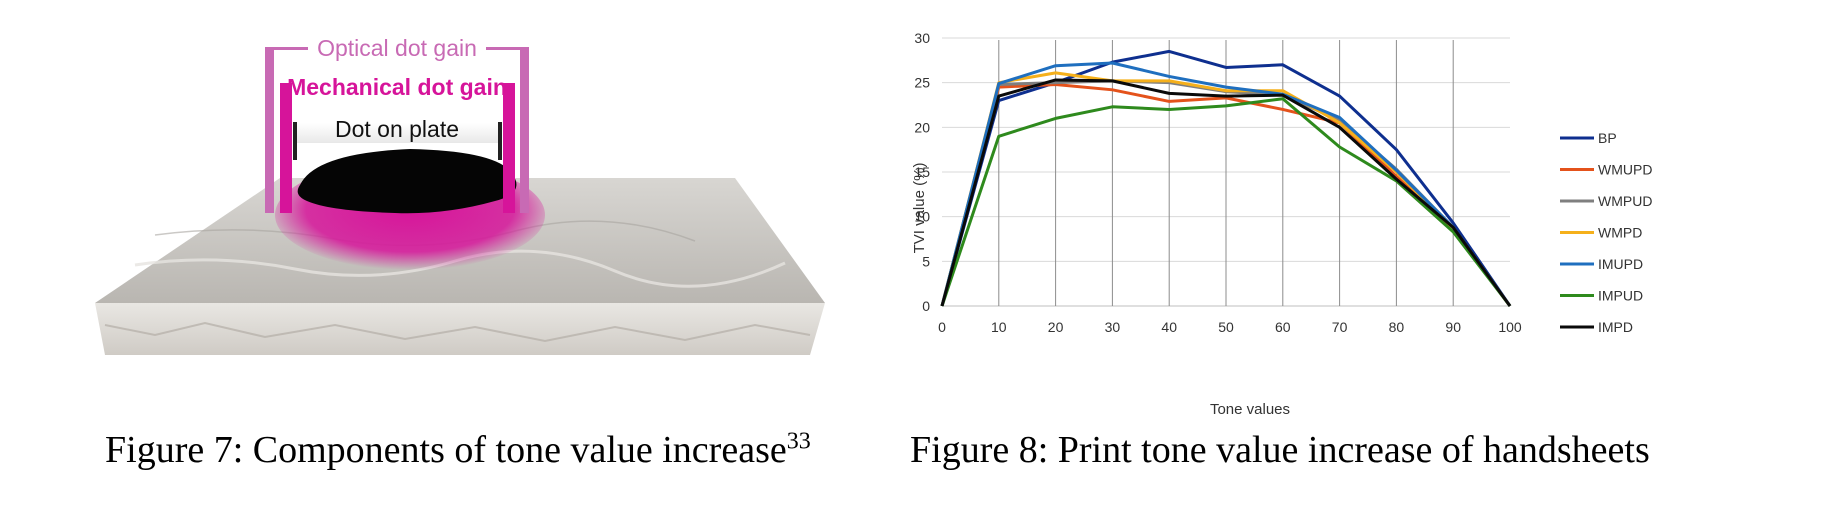 The width and height of the screenshot is (1823, 530). Describe the element at coordinates (1250, 409) in the screenshot. I see `x-axis-label: Tone values` at that location.